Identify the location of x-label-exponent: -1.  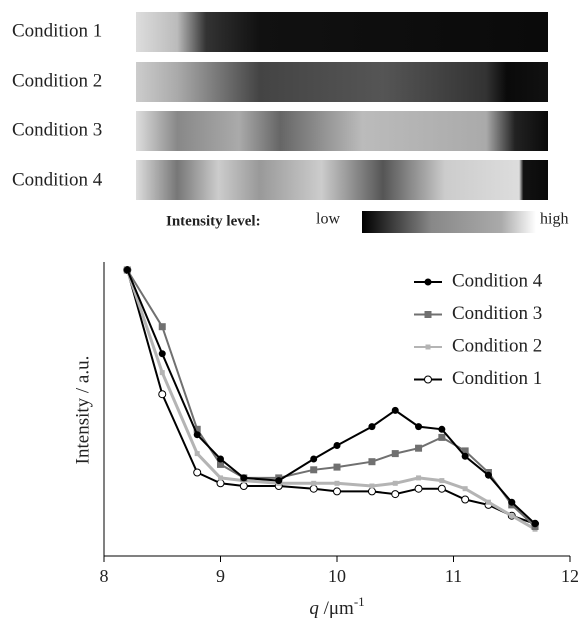
(359, 601).